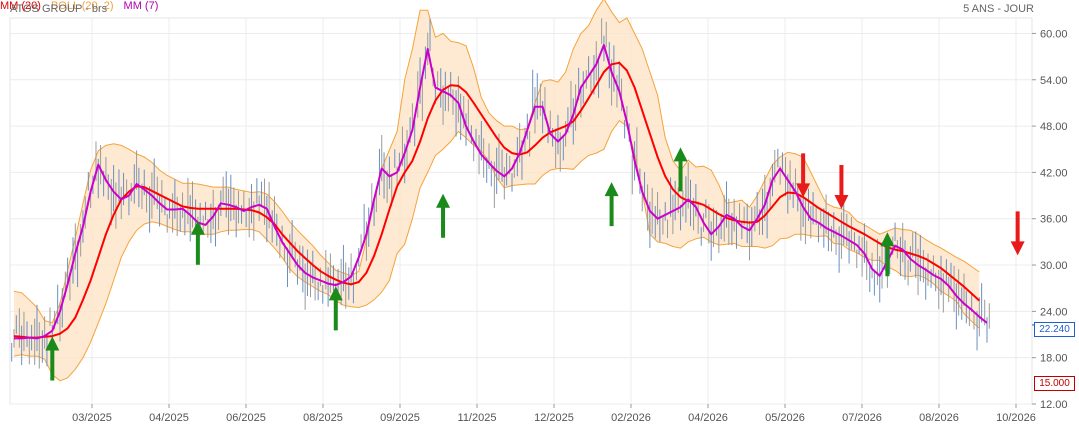  I want to click on y-tick-label: 12.00, so click(1054, 405).